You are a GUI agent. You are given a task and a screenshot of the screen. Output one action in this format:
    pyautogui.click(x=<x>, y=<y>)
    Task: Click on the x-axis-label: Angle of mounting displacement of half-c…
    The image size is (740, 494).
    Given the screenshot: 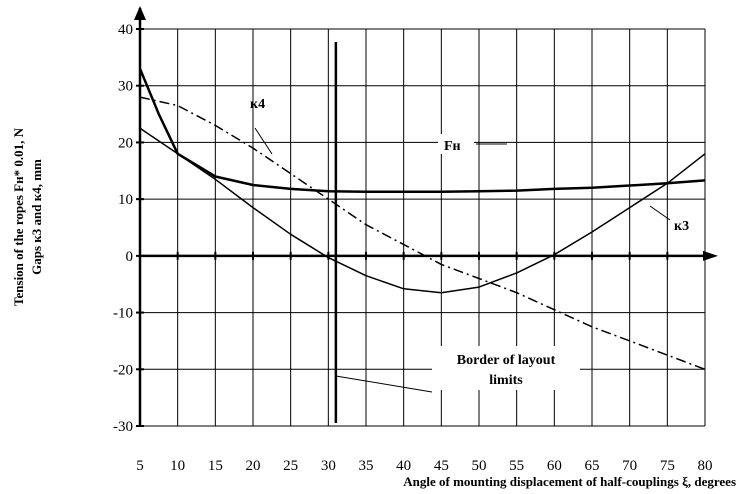 What is the action you would take?
    pyautogui.click(x=569, y=481)
    